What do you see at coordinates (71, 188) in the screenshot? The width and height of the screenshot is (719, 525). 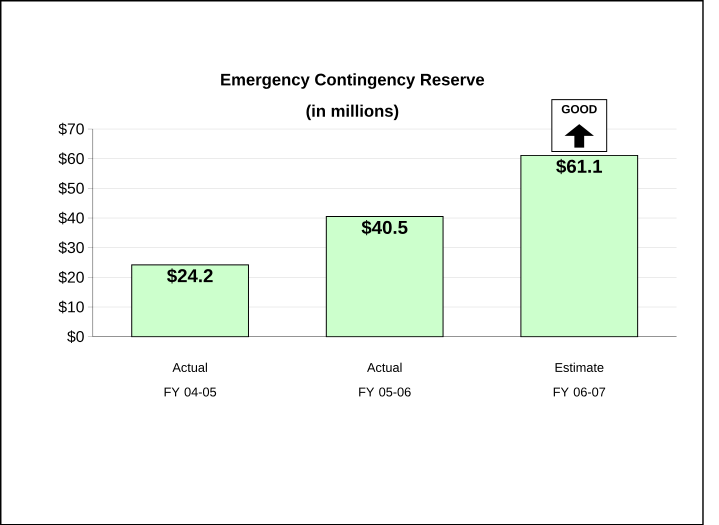 I see `y-tick-label: $50` at bounding box center [71, 188].